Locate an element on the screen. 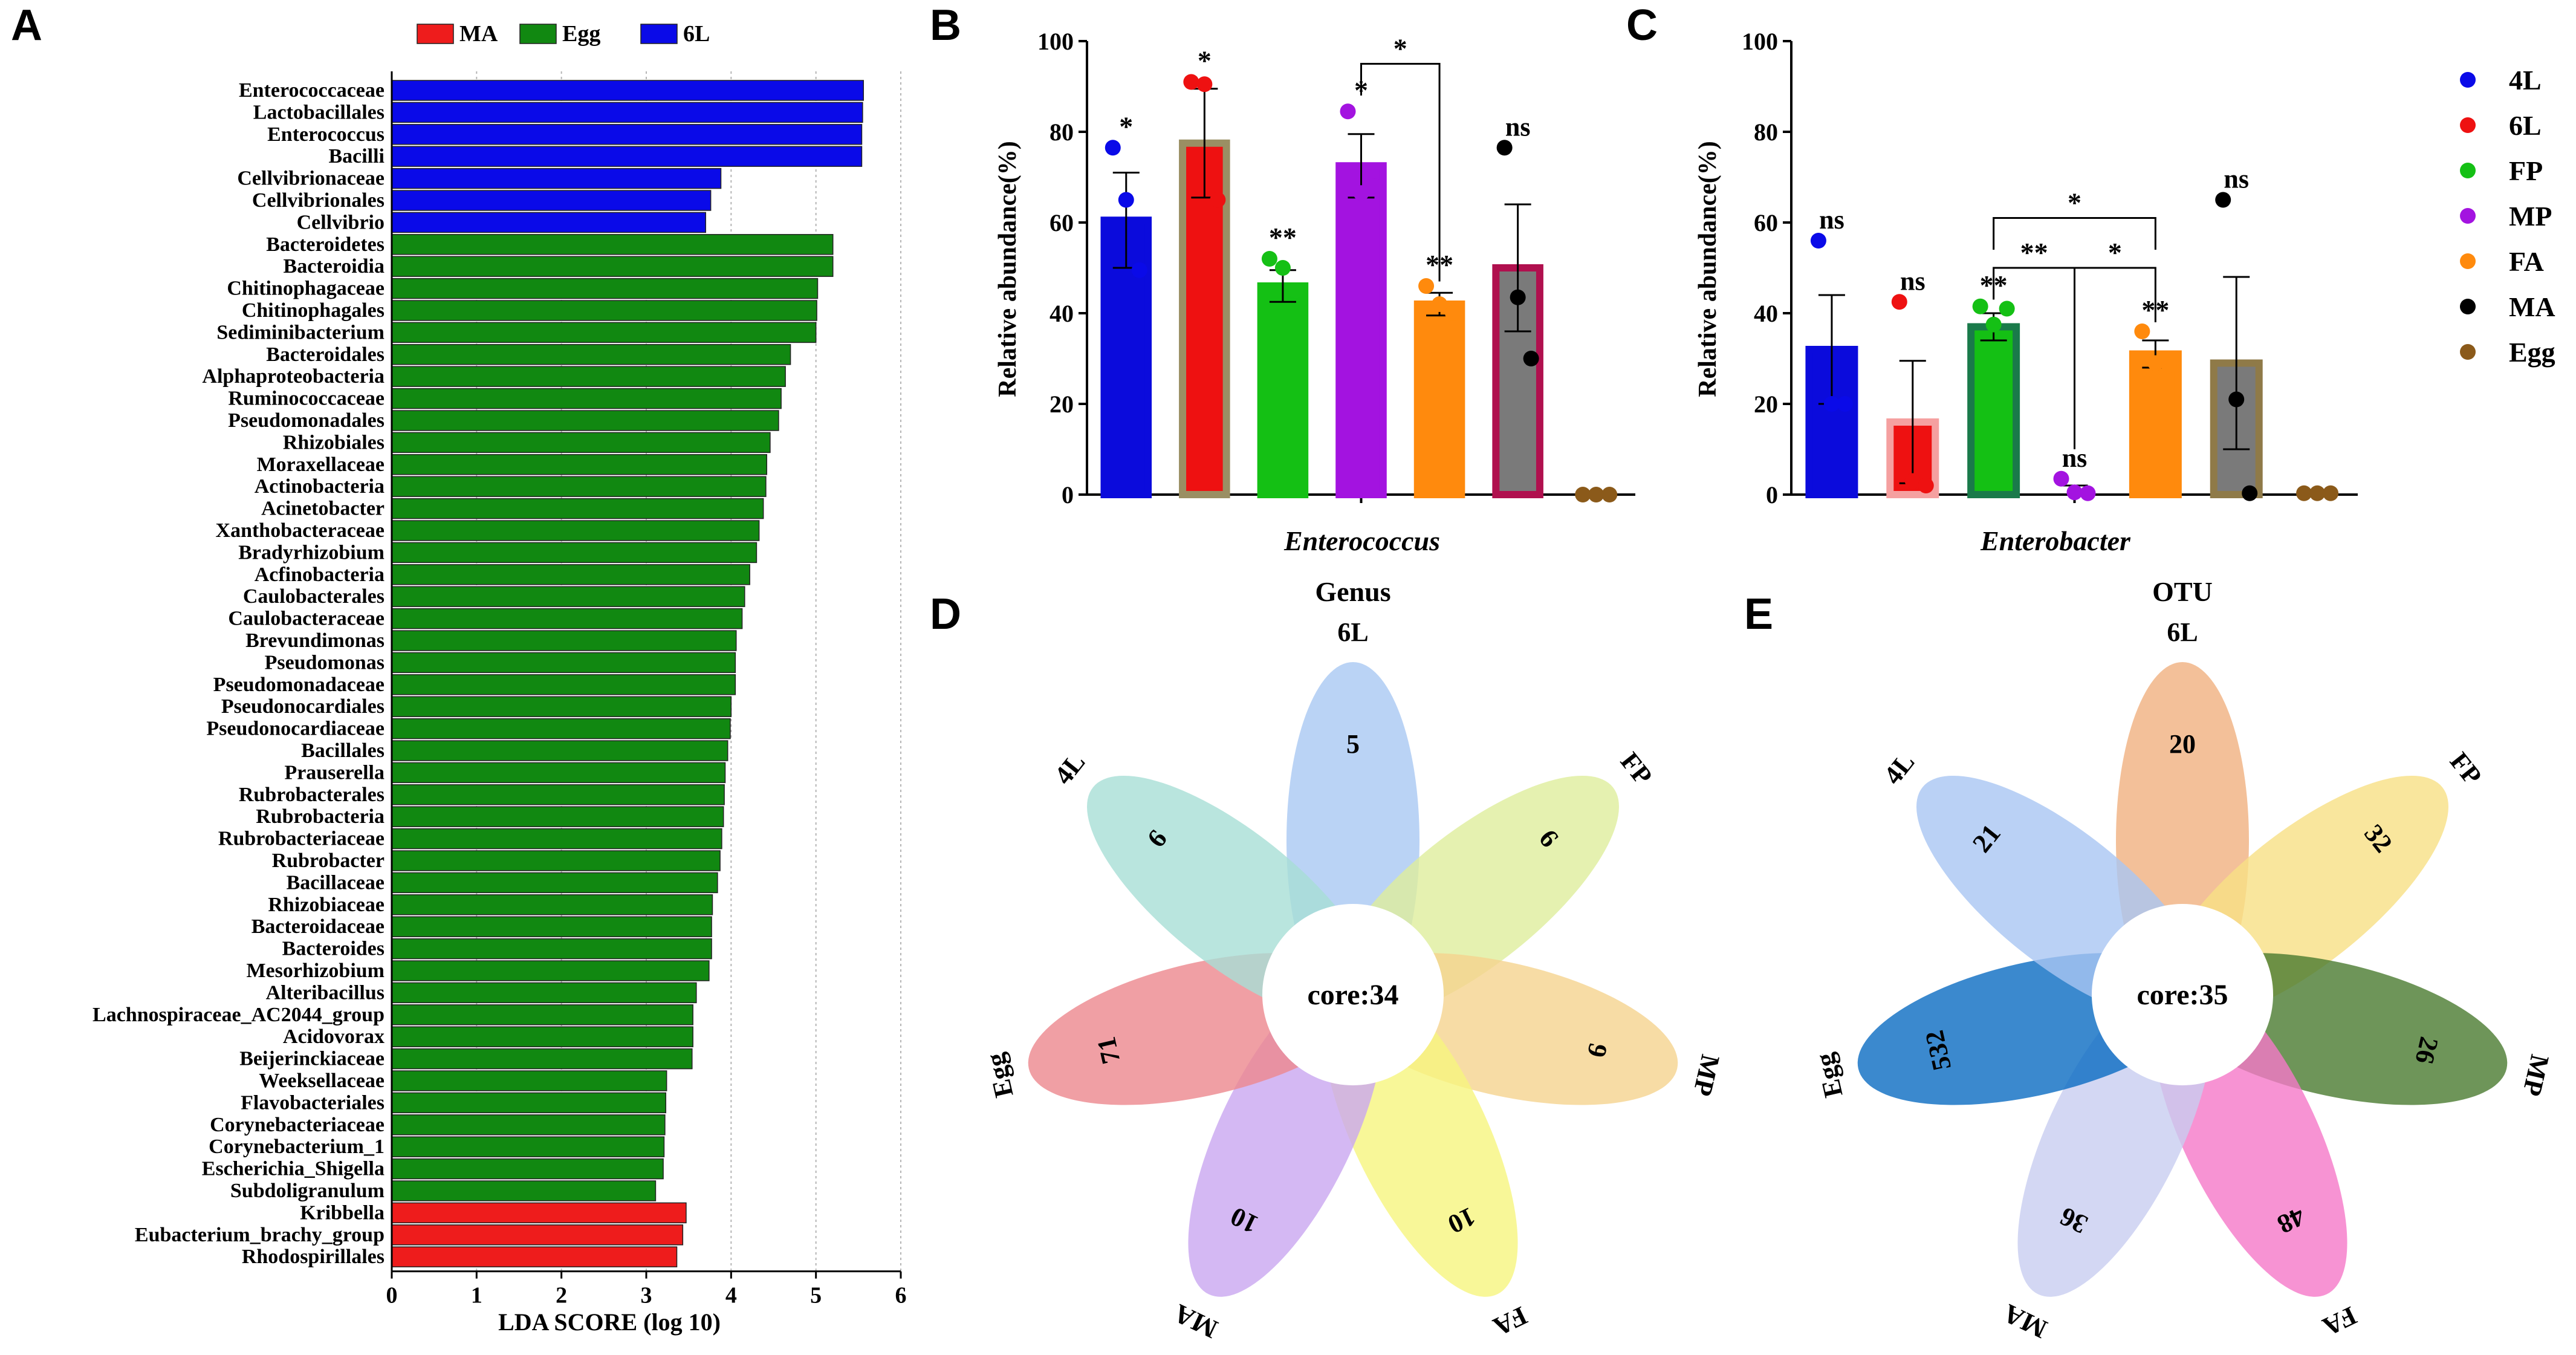 The width and height of the screenshot is (2576, 1355). lda-category-label: Rubrobacter is located at coordinates (328, 861).